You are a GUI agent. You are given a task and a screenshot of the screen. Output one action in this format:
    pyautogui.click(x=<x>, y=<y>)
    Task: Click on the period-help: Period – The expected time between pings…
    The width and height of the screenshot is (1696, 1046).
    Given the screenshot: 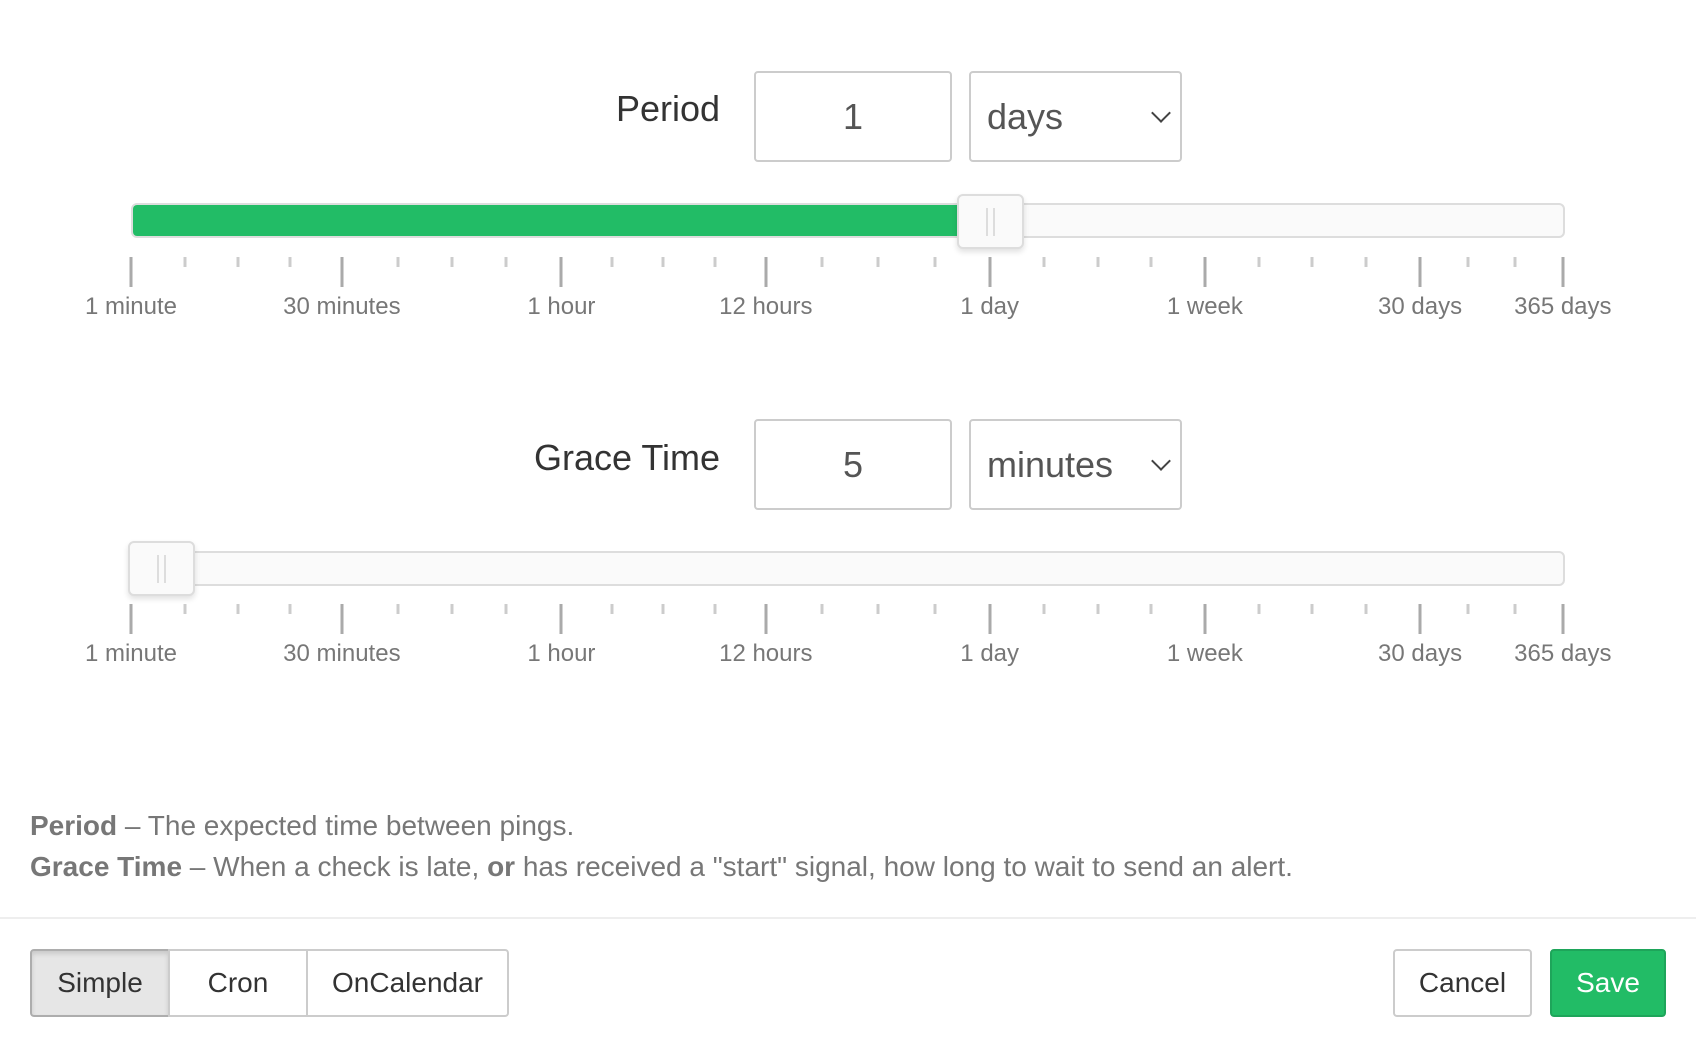 What is the action you would take?
    pyautogui.click(x=302, y=826)
    